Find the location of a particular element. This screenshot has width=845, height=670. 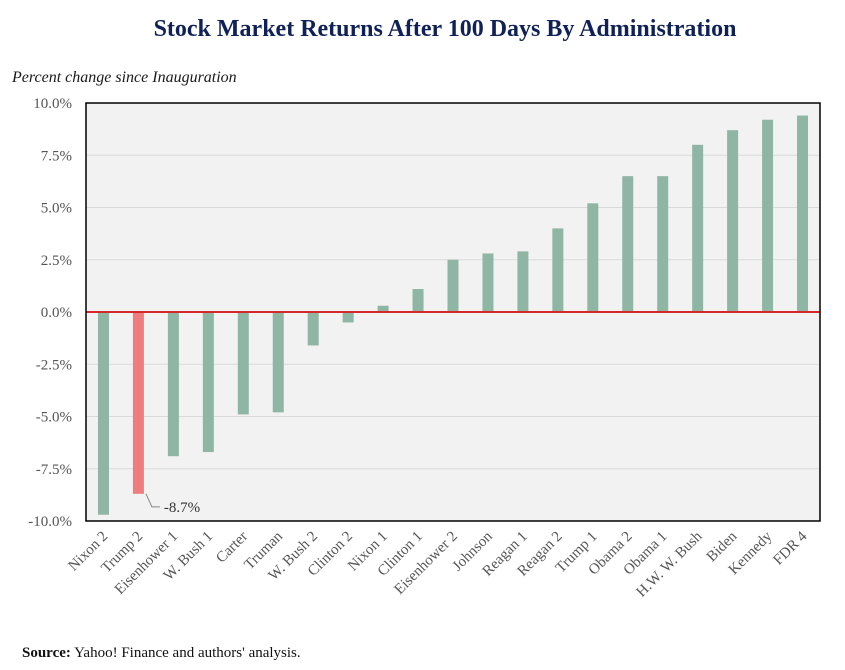

y-tick-label: 2.5% is located at coordinates (56, 261).